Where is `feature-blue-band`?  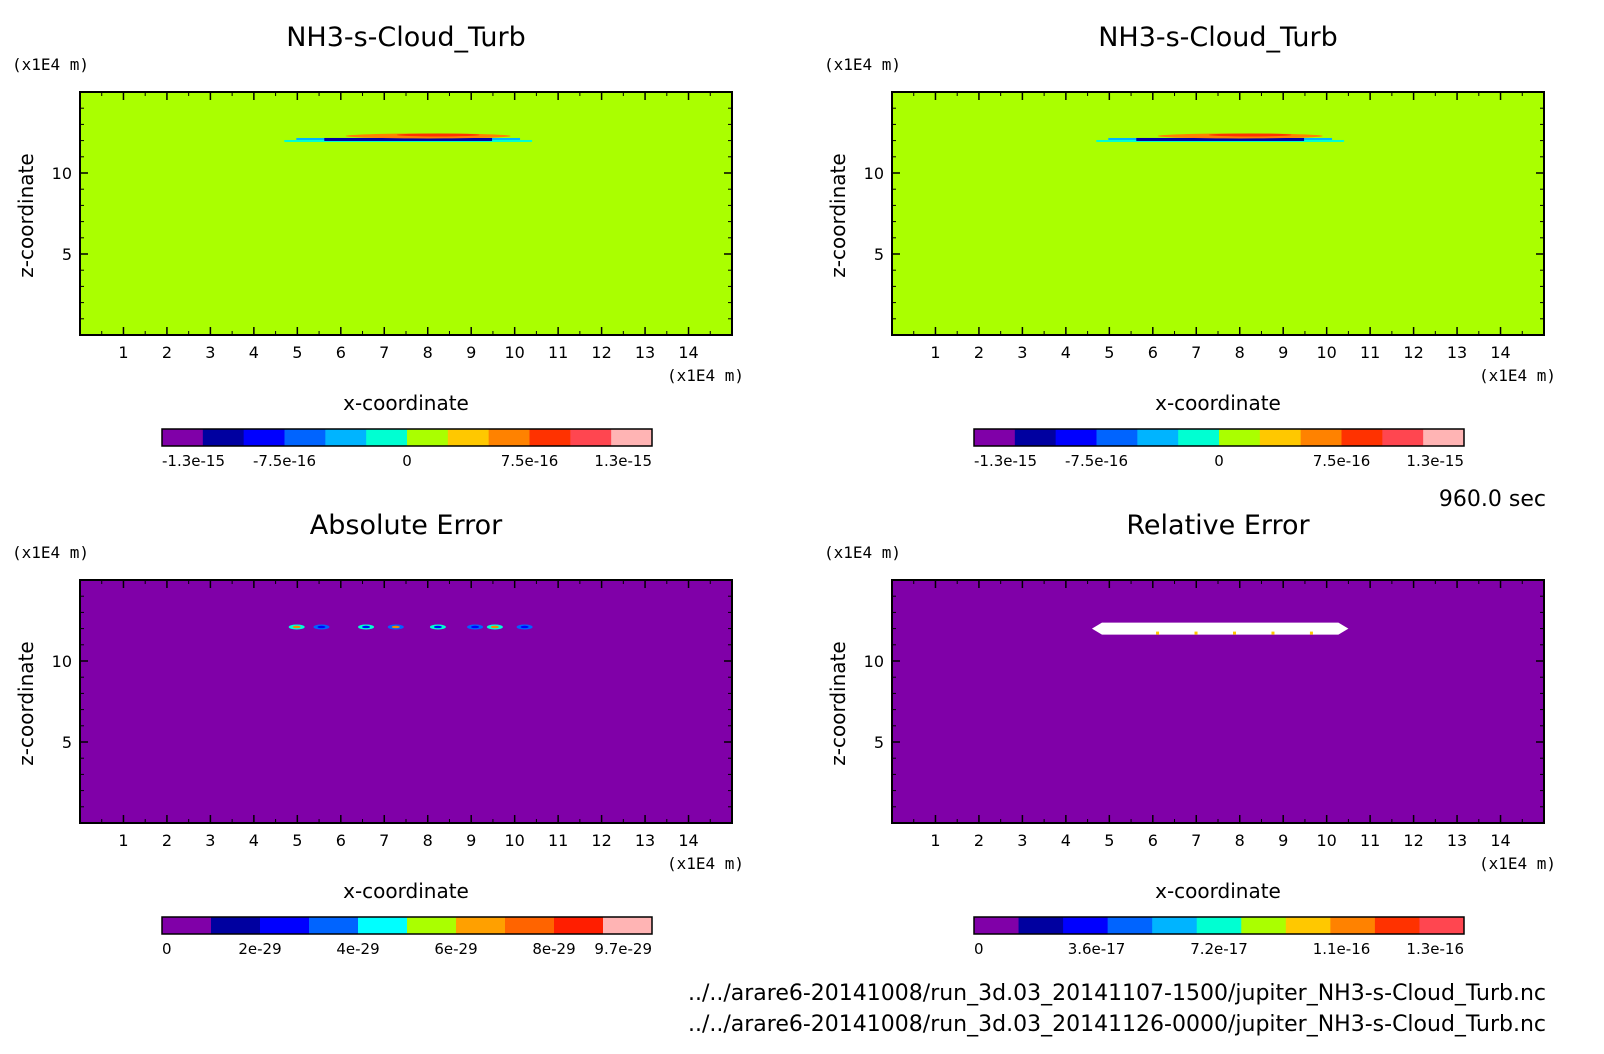
feature-blue-band is located at coordinates (408, 139).